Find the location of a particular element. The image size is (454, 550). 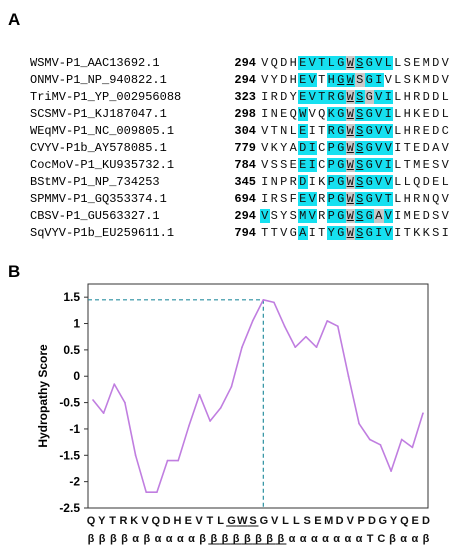

sequence-label-char: Y is located at coordinates (394, 521).